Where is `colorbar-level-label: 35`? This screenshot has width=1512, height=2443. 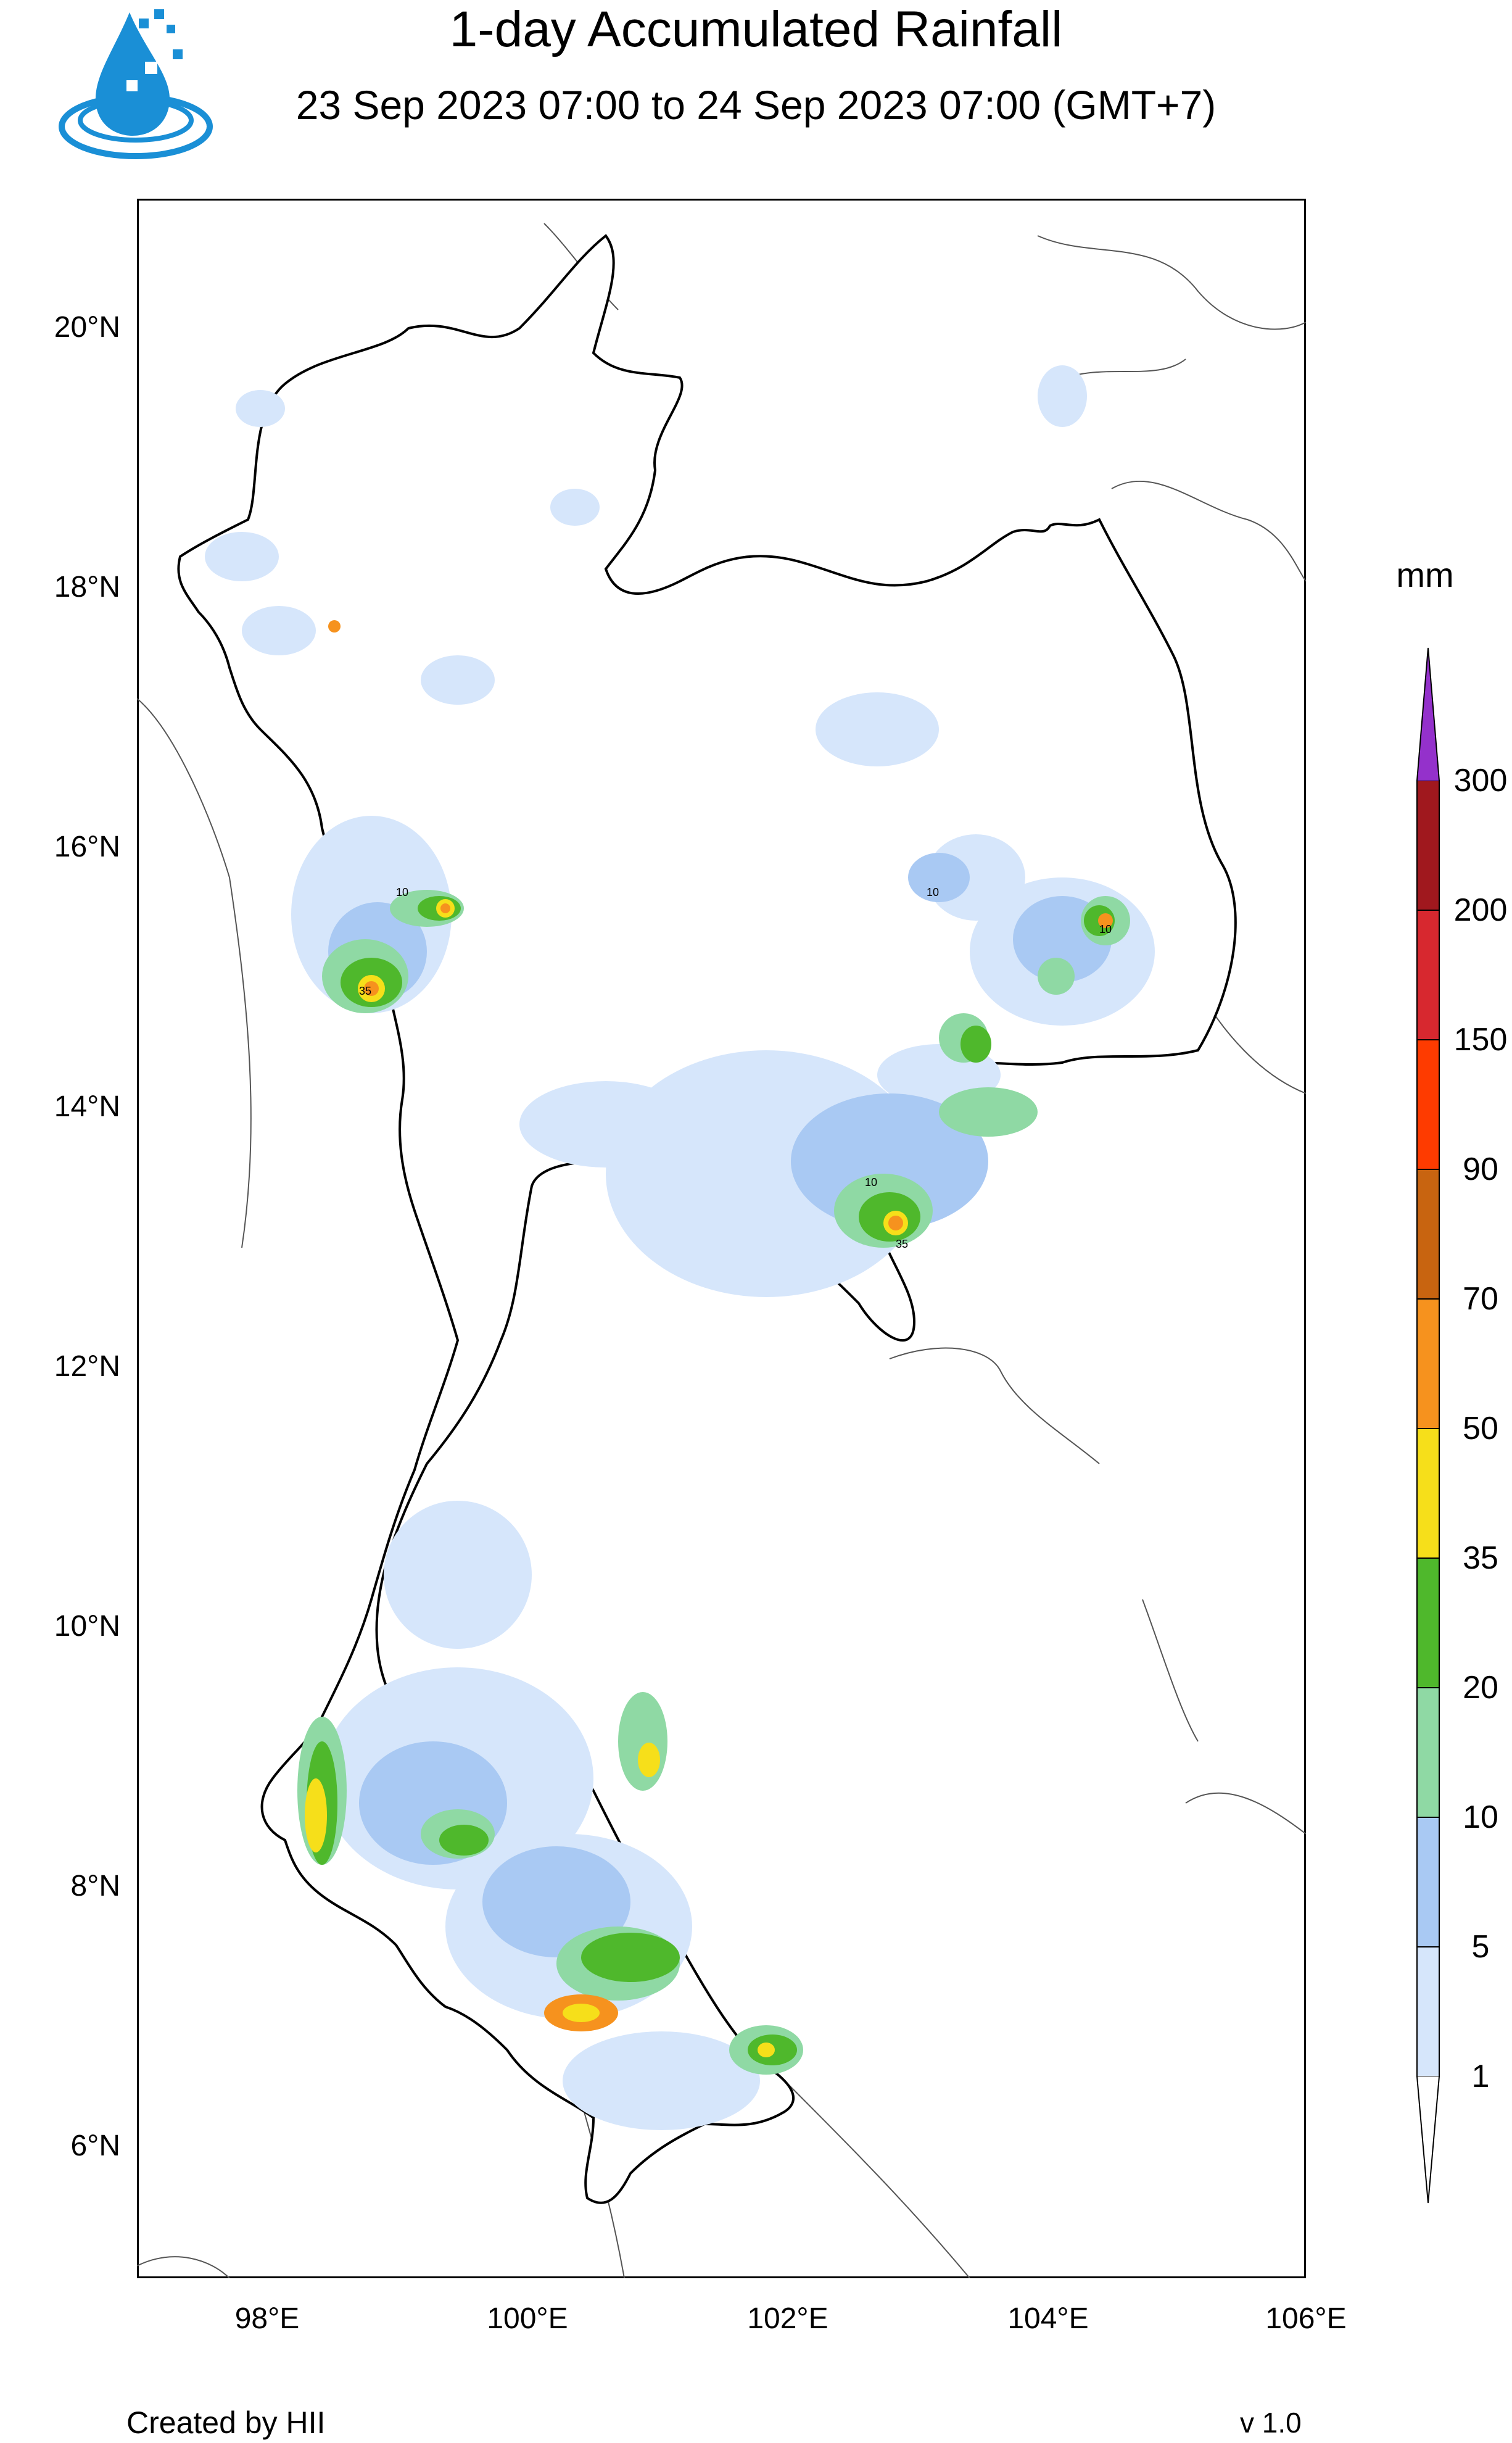
colorbar-level-label: 35 is located at coordinates (1480, 1558).